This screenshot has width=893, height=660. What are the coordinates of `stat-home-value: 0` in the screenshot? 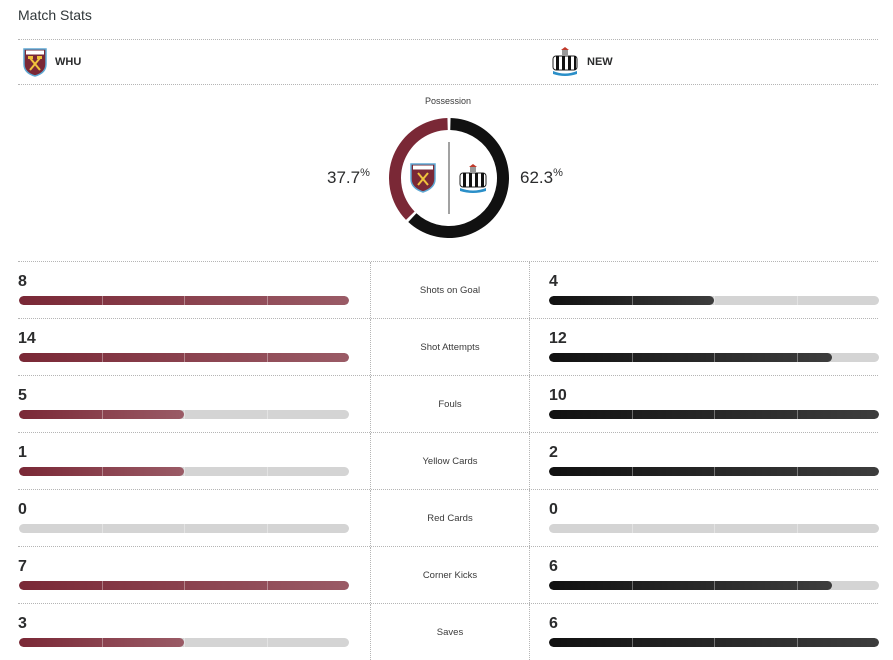 It's located at (22, 509).